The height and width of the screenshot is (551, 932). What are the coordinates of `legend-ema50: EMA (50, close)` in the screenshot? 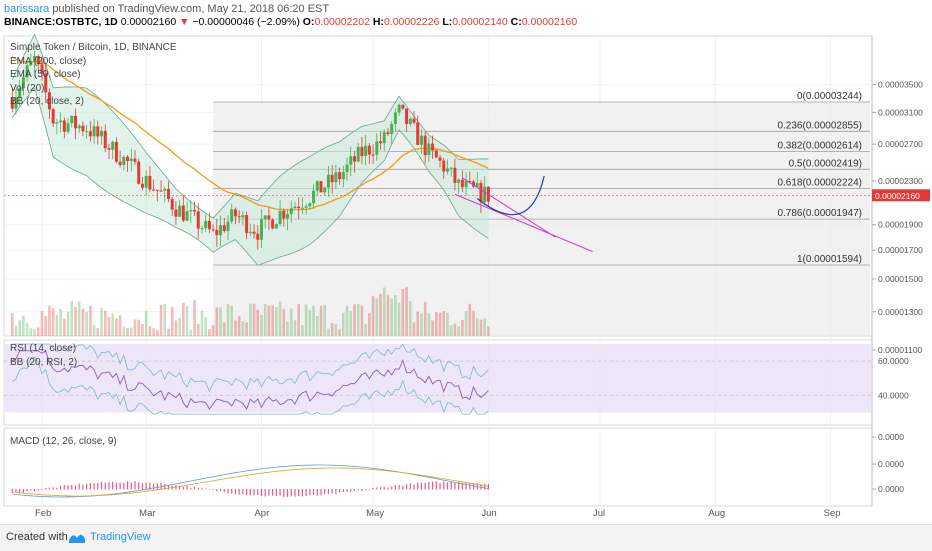 It's located at (45, 74).